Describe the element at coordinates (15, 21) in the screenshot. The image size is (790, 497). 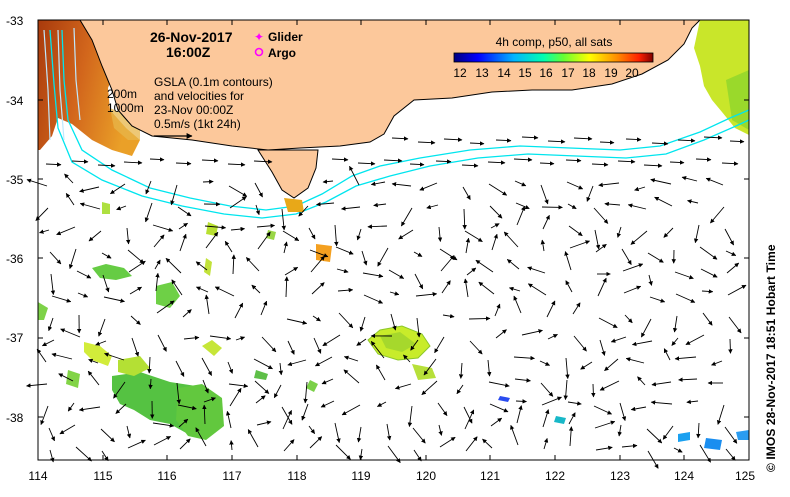
I see `y-tick-label: -33` at that location.